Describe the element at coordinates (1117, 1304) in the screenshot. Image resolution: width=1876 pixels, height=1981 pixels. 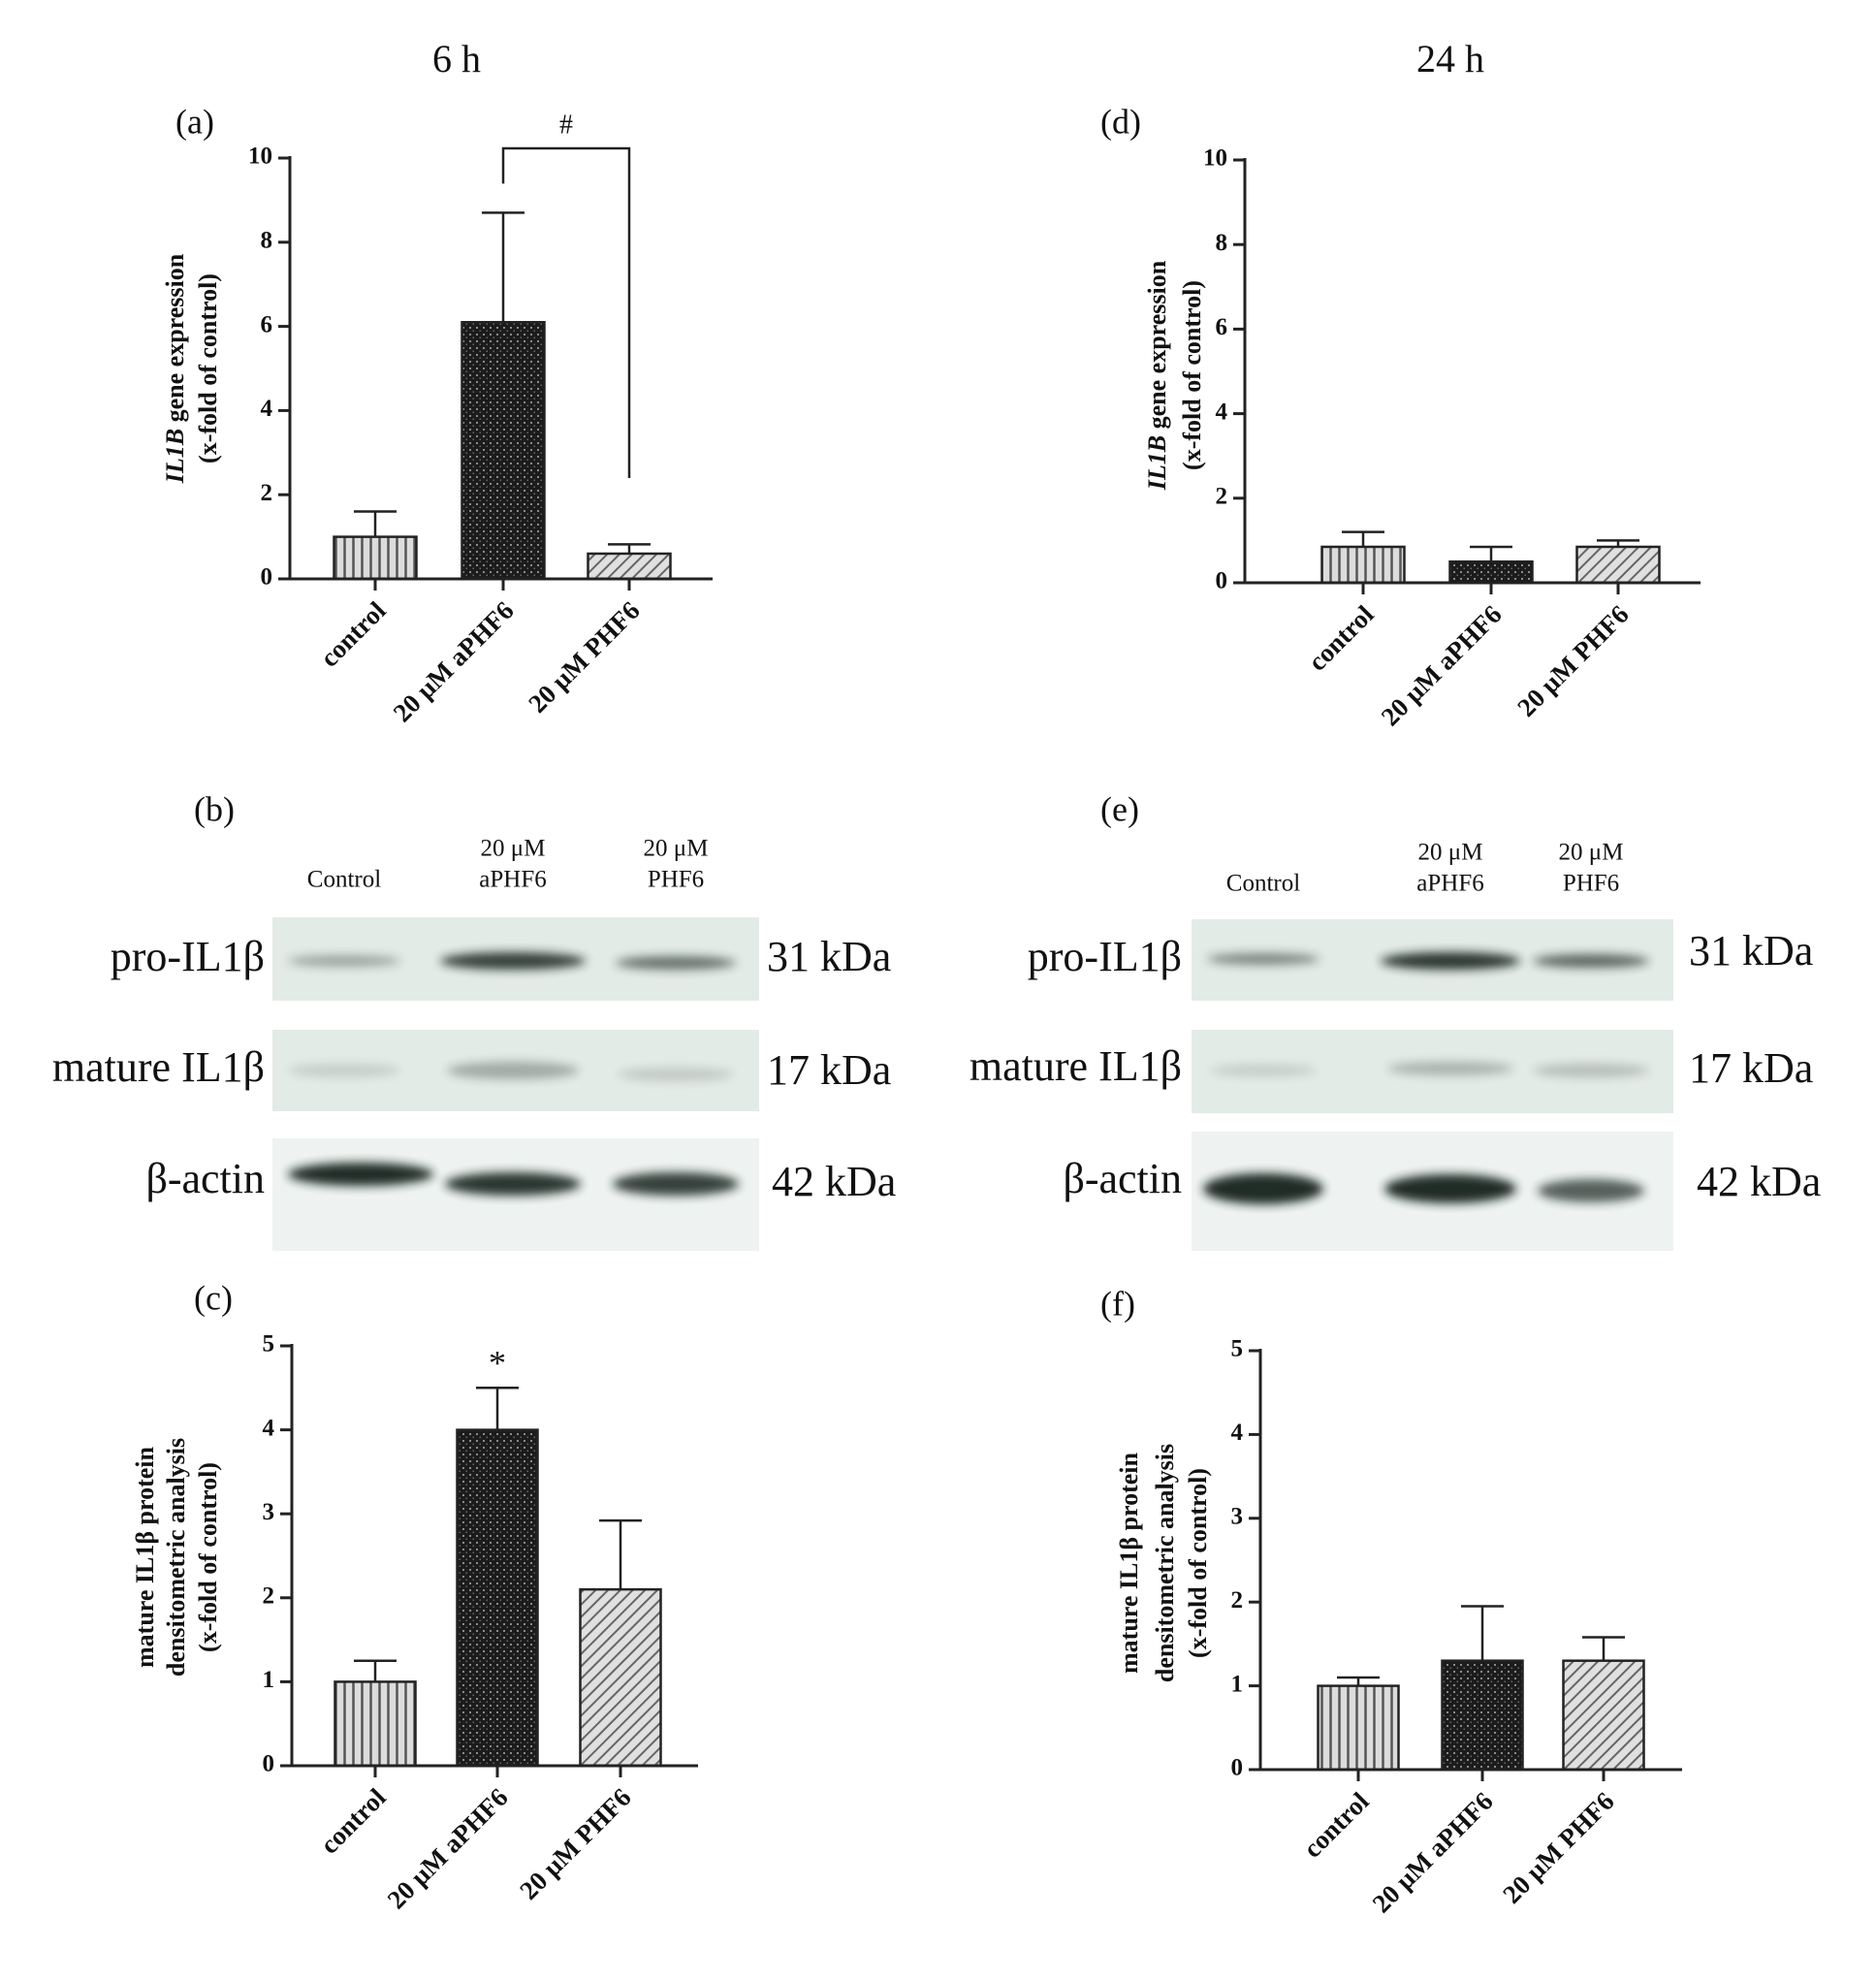
I see `panel-label: (f)` at that location.